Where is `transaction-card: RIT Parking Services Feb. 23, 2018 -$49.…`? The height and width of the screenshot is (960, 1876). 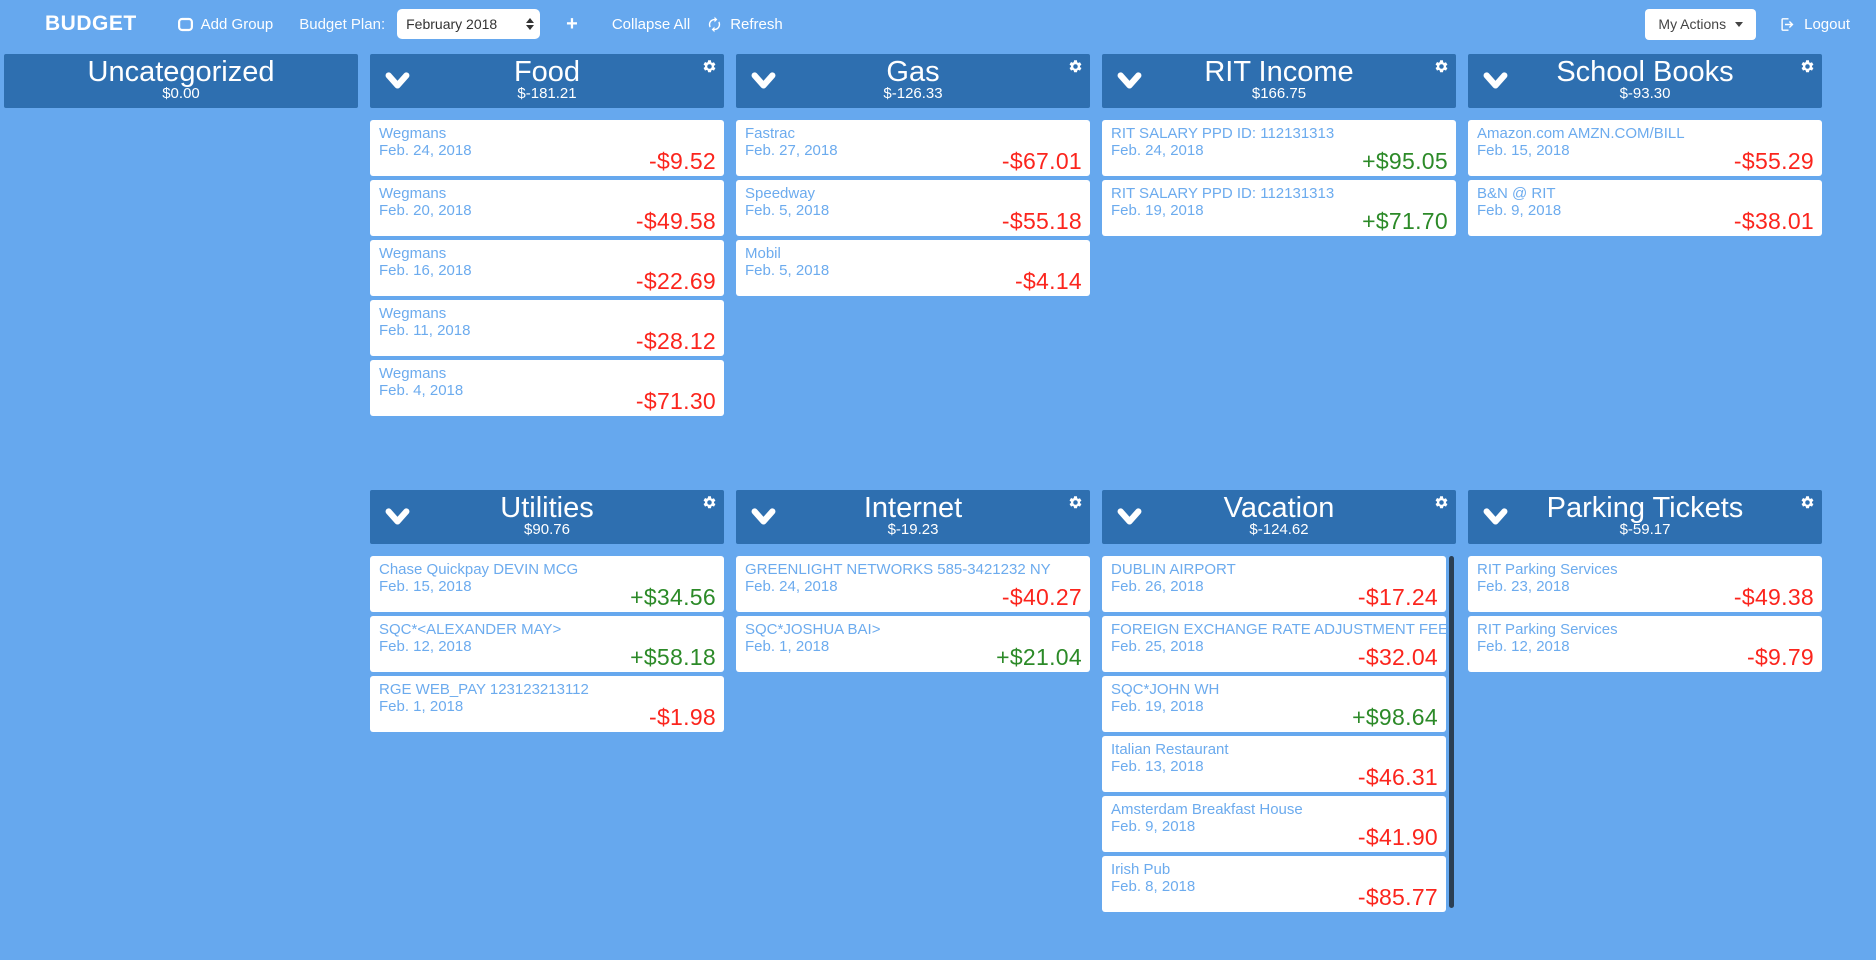
transaction-card: RIT Parking Services Feb. 23, 2018 -$49.… is located at coordinates (1645, 584).